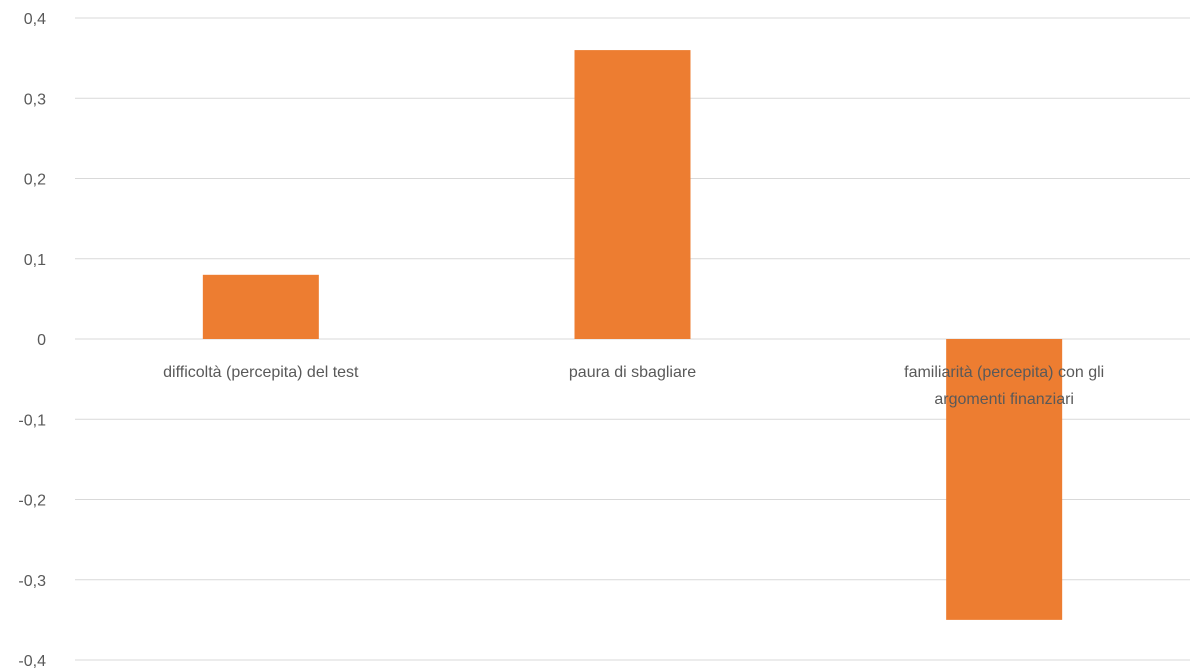  I want to click on category-label: difficoltà (percepita) del test, so click(261, 372).